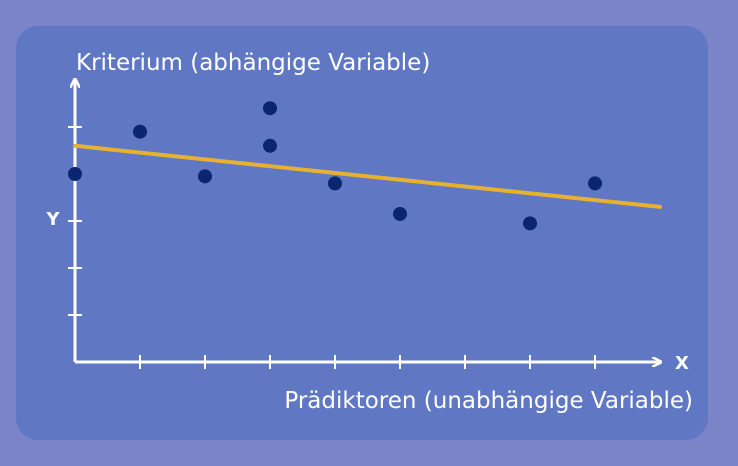 The image size is (738, 466). Describe the element at coordinates (367, 176) in the screenshot. I see `regression-line` at that location.